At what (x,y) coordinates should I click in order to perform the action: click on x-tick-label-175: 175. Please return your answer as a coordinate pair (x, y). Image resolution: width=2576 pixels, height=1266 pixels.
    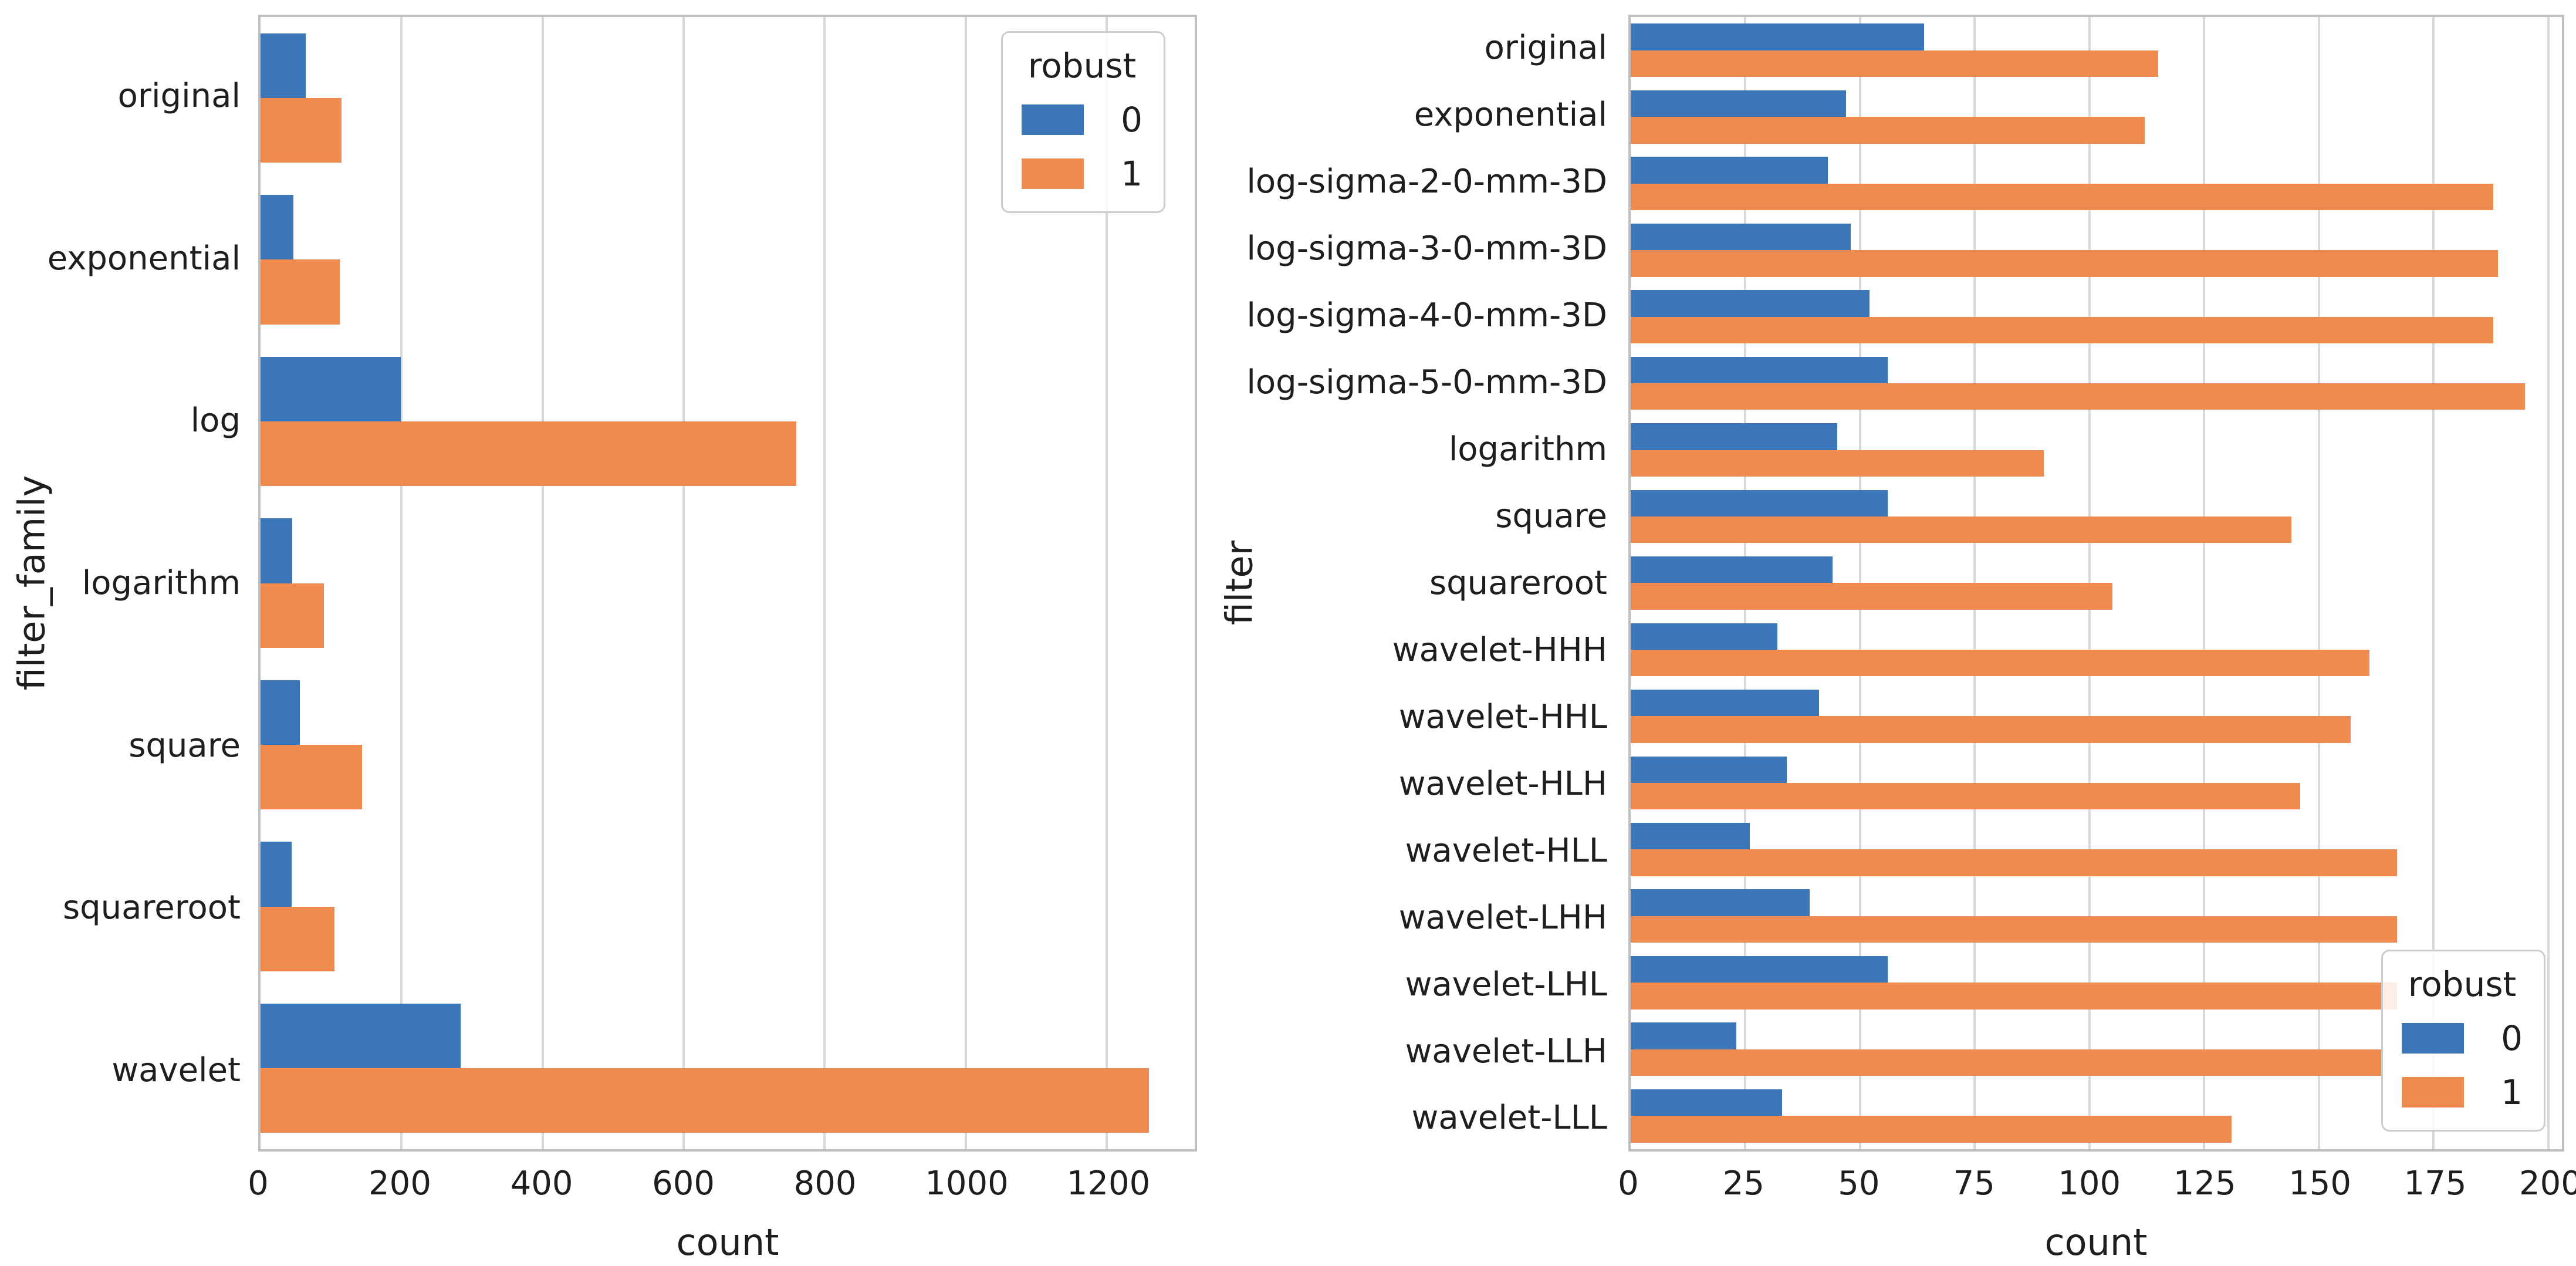
    Looking at the image, I should click on (2435, 1183).